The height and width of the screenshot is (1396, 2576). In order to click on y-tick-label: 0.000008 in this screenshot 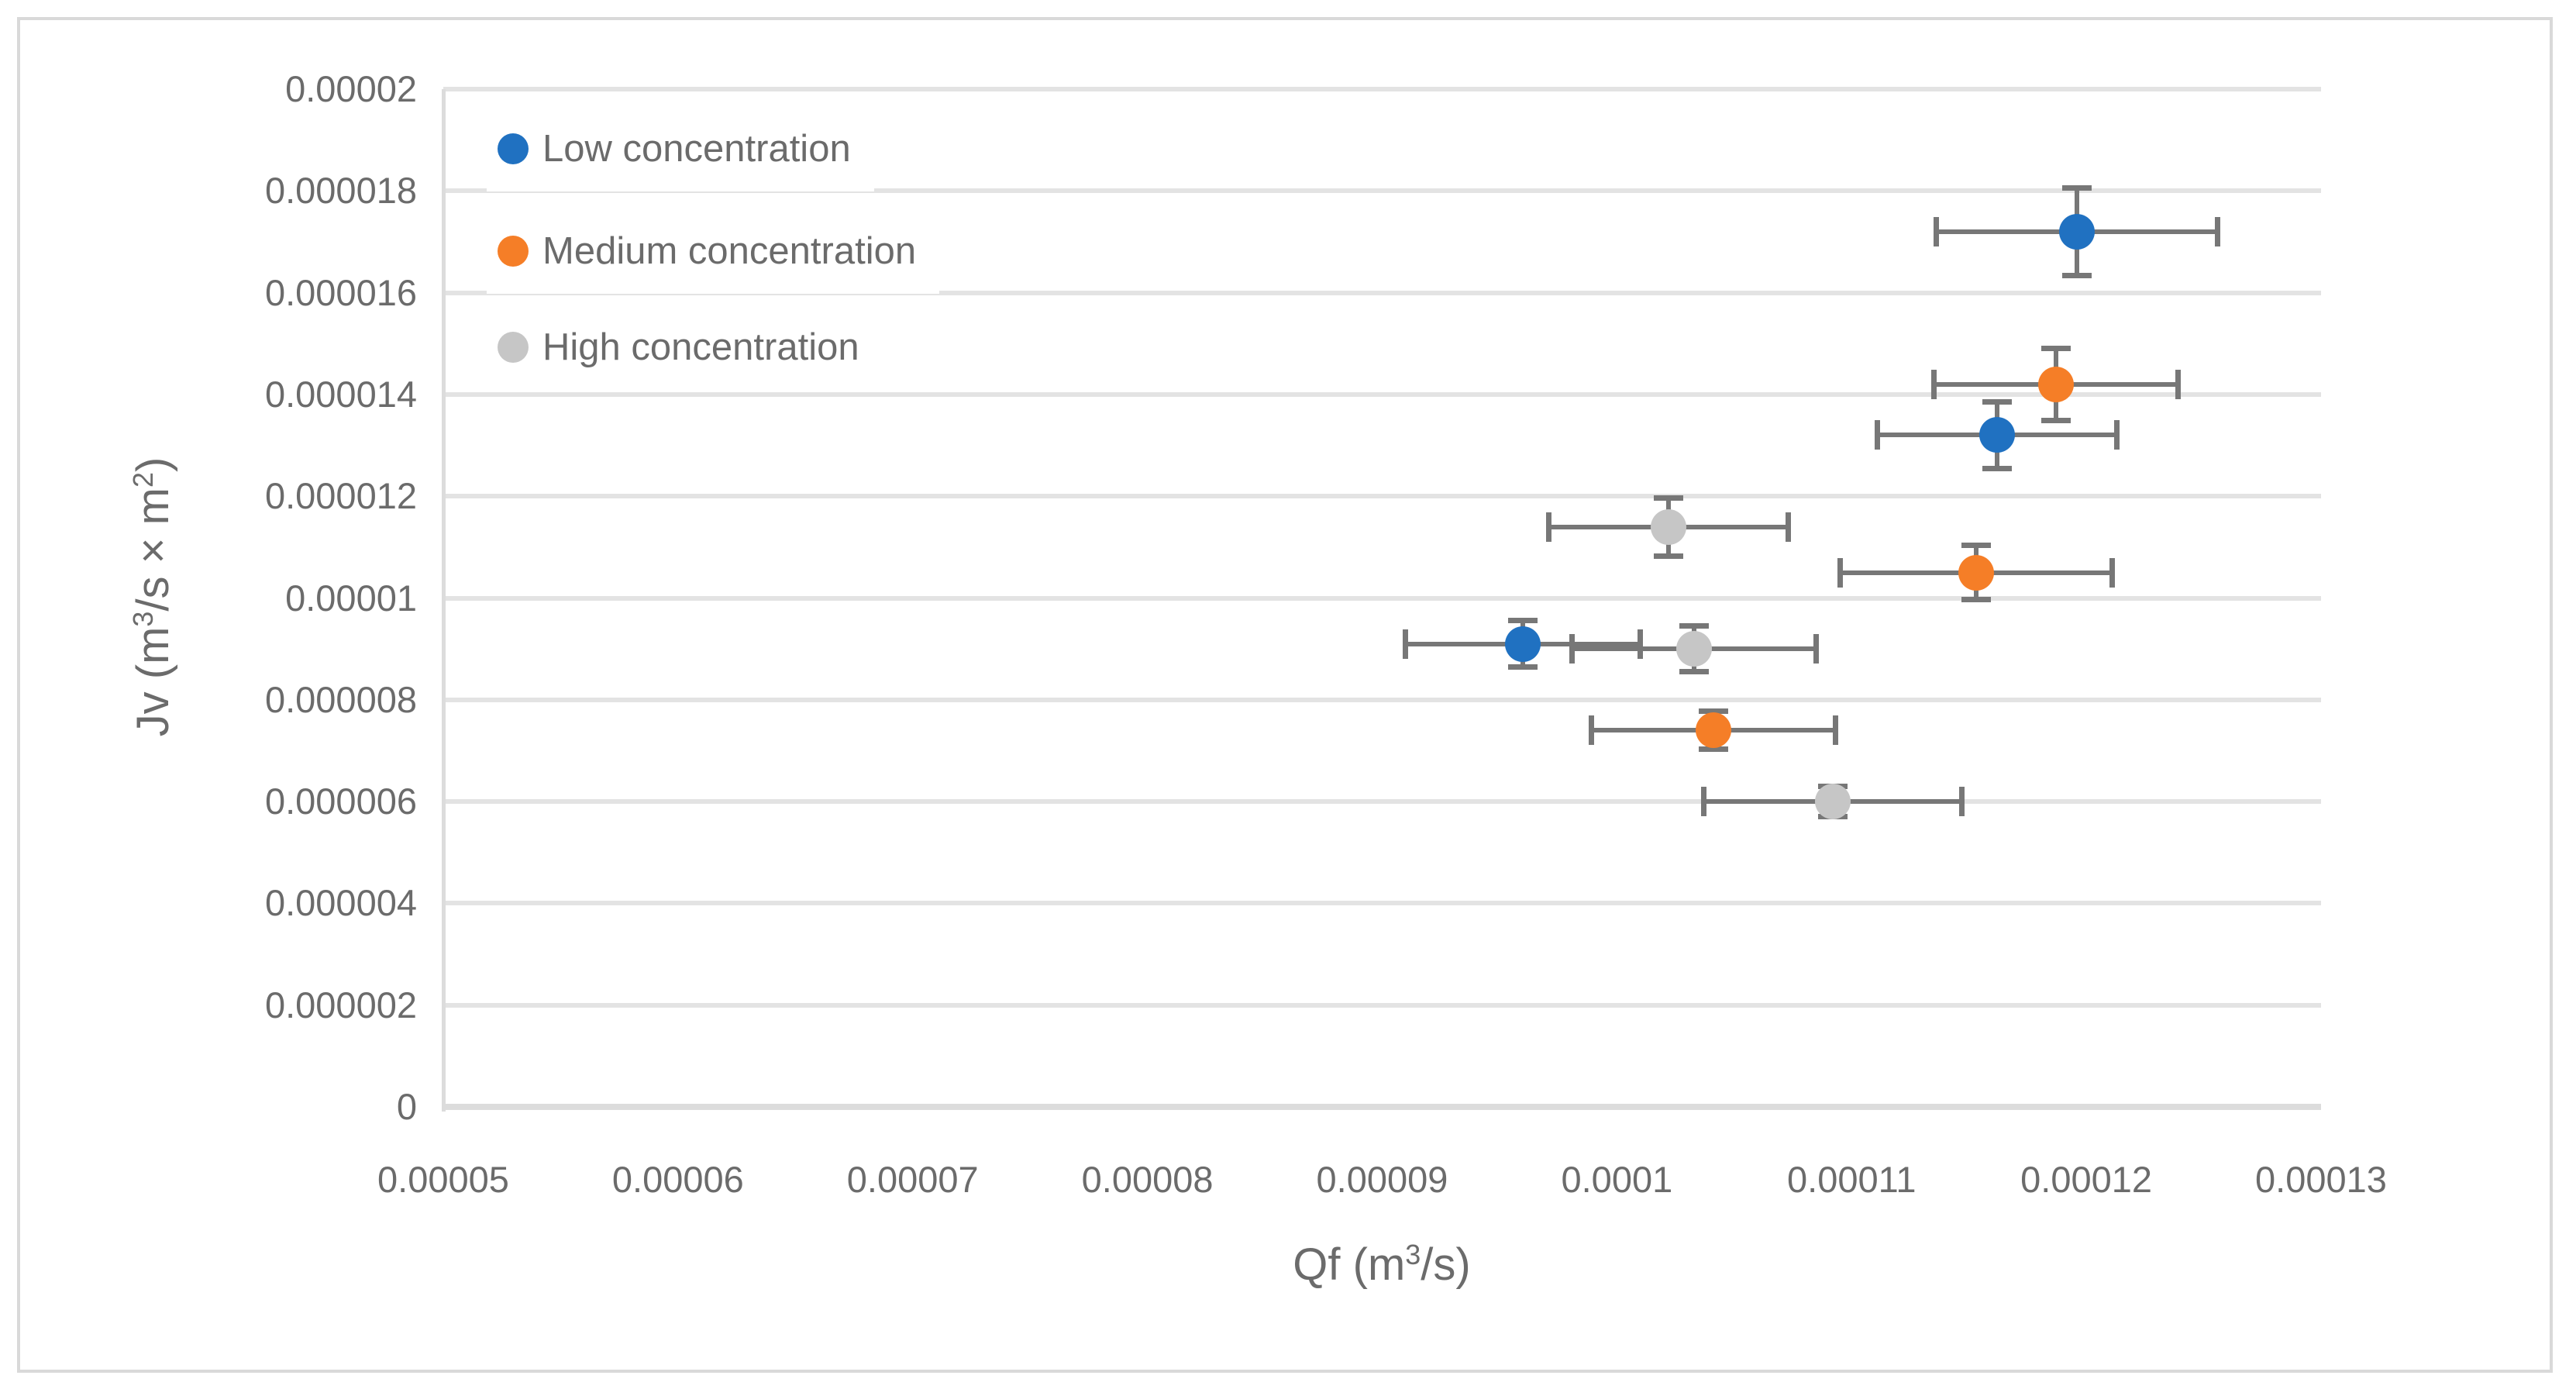, I will do `click(340, 699)`.